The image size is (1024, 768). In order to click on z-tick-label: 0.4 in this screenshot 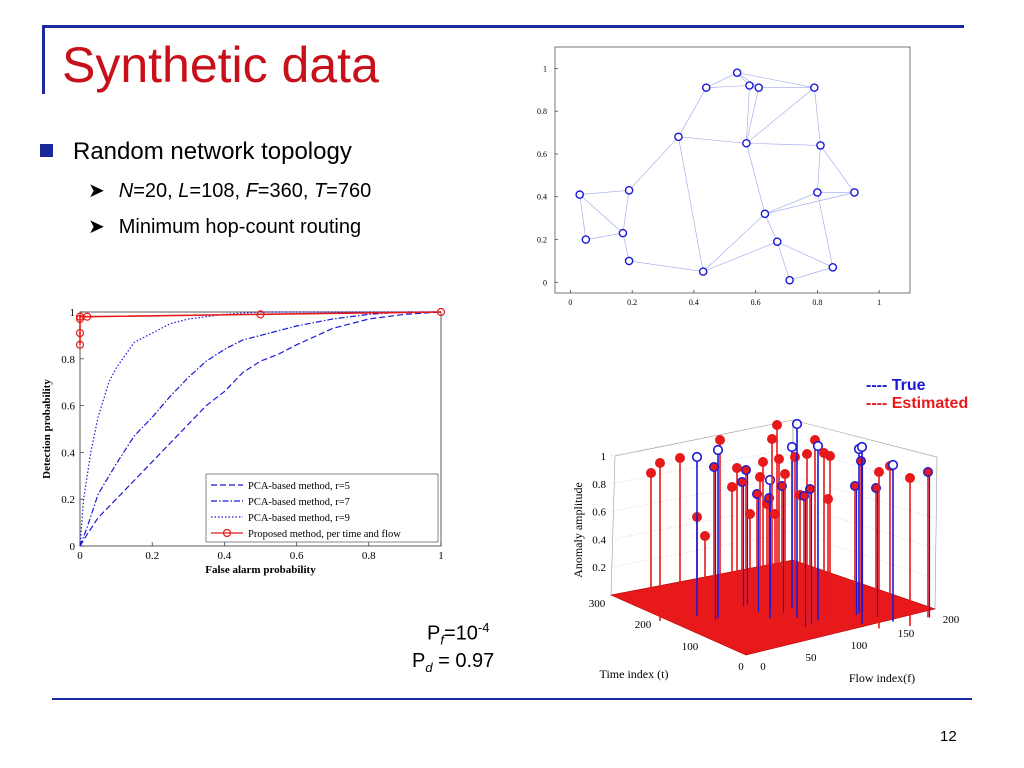, I will do `click(599, 540)`.